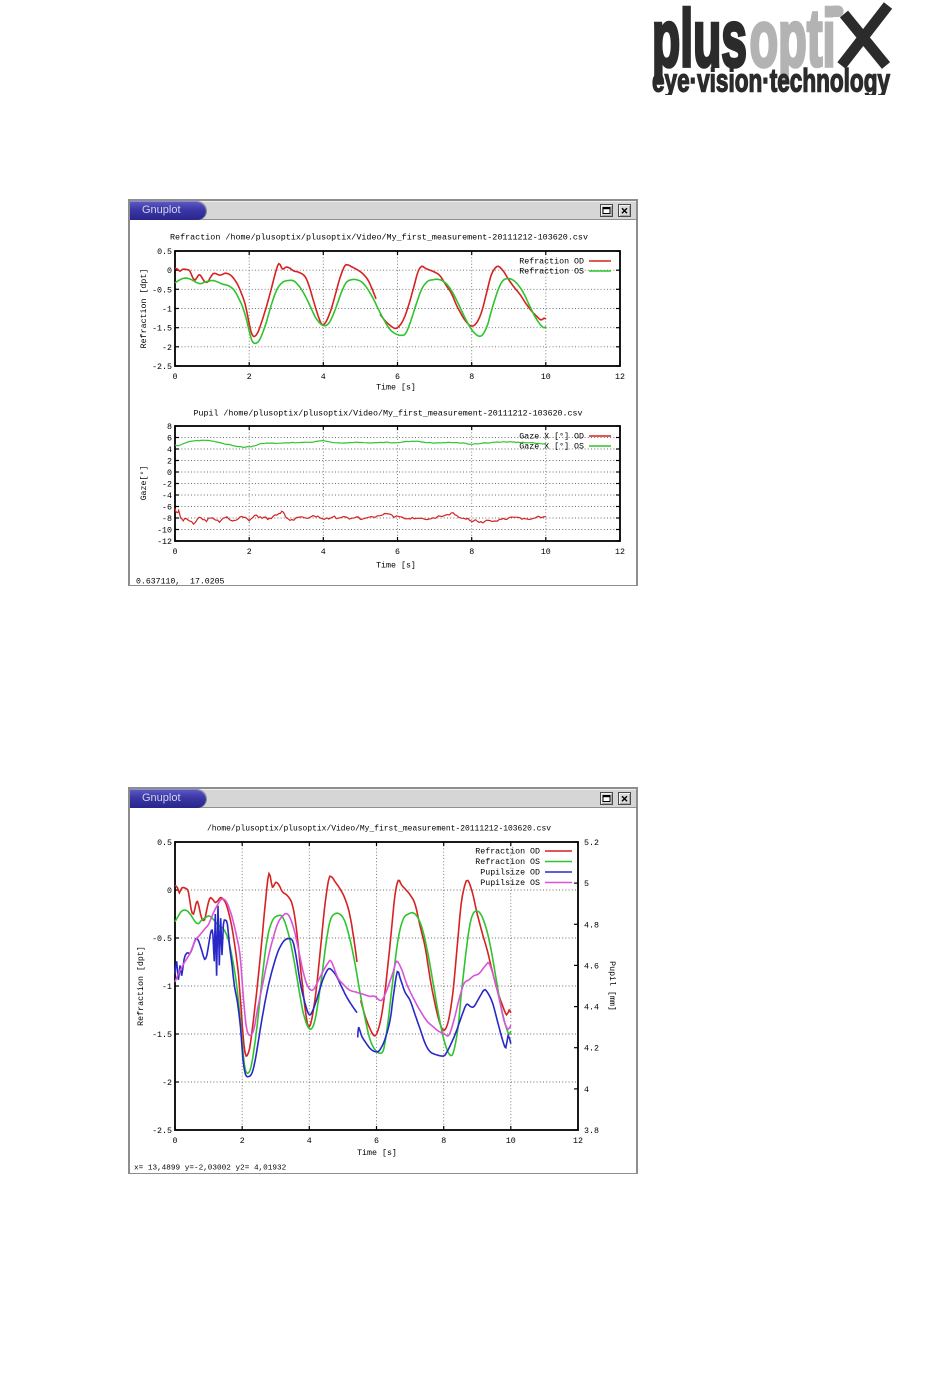 The width and height of the screenshot is (950, 1397). What do you see at coordinates (164, 542) in the screenshot?
I see `svg-text: -12` at bounding box center [164, 542].